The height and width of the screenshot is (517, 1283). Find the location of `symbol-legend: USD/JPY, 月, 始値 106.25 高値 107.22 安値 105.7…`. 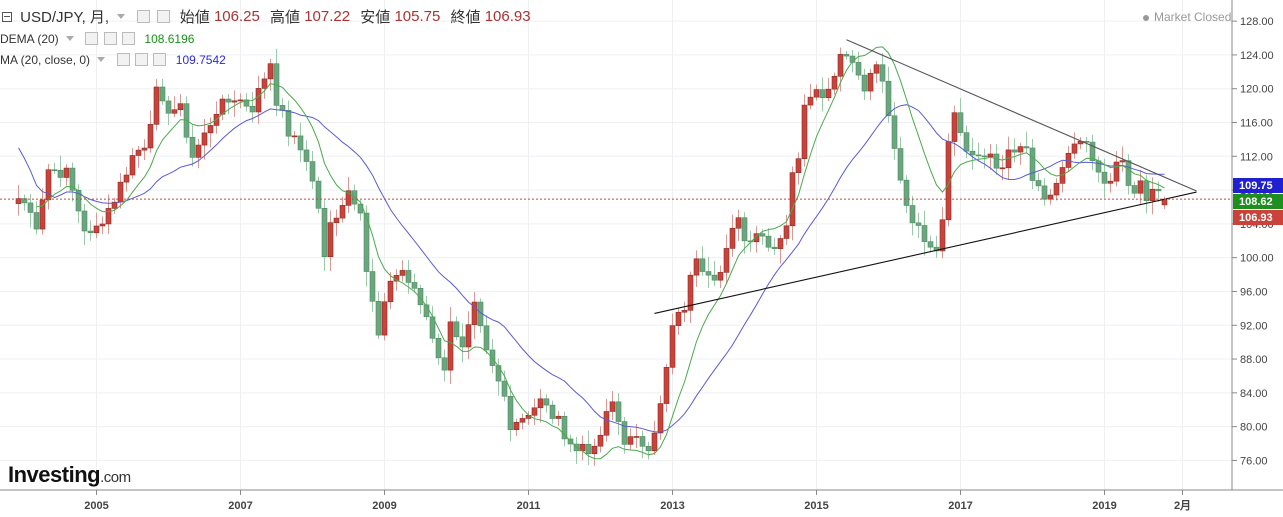

symbol-legend: USD/JPY, 月, 始値 106.25 高値 107.22 安値 105.7… is located at coordinates (265, 16).